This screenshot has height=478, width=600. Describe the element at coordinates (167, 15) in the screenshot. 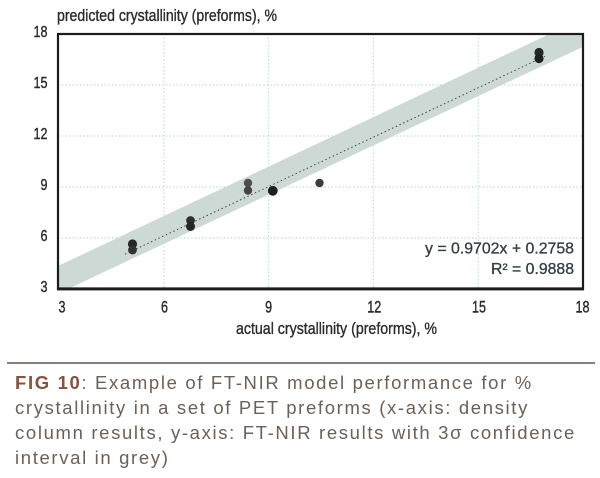

I see `svg-text:predicted crystallinity (prefo: predicted crystallinity (preforms), %` at that location.